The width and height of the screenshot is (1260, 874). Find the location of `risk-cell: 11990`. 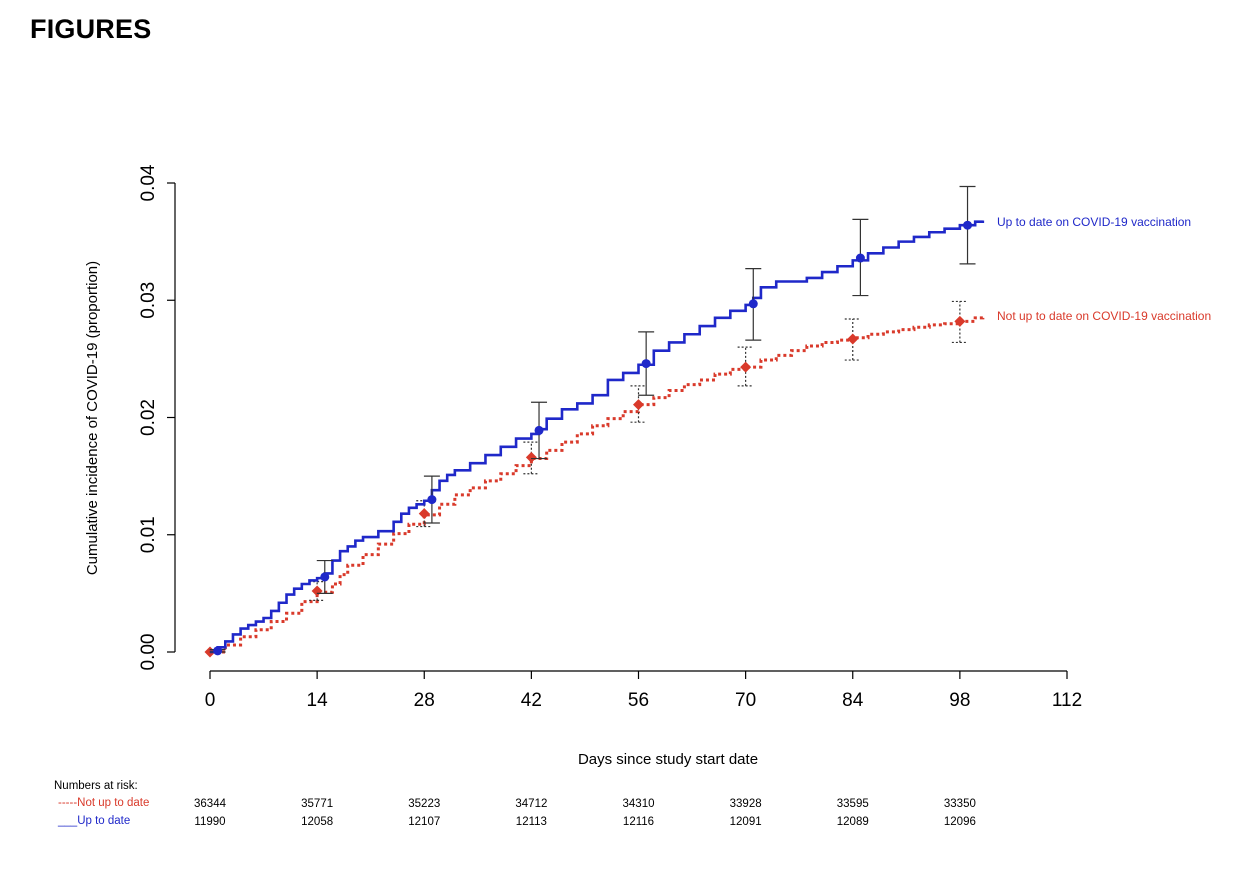

risk-cell: 11990 is located at coordinates (210, 822).